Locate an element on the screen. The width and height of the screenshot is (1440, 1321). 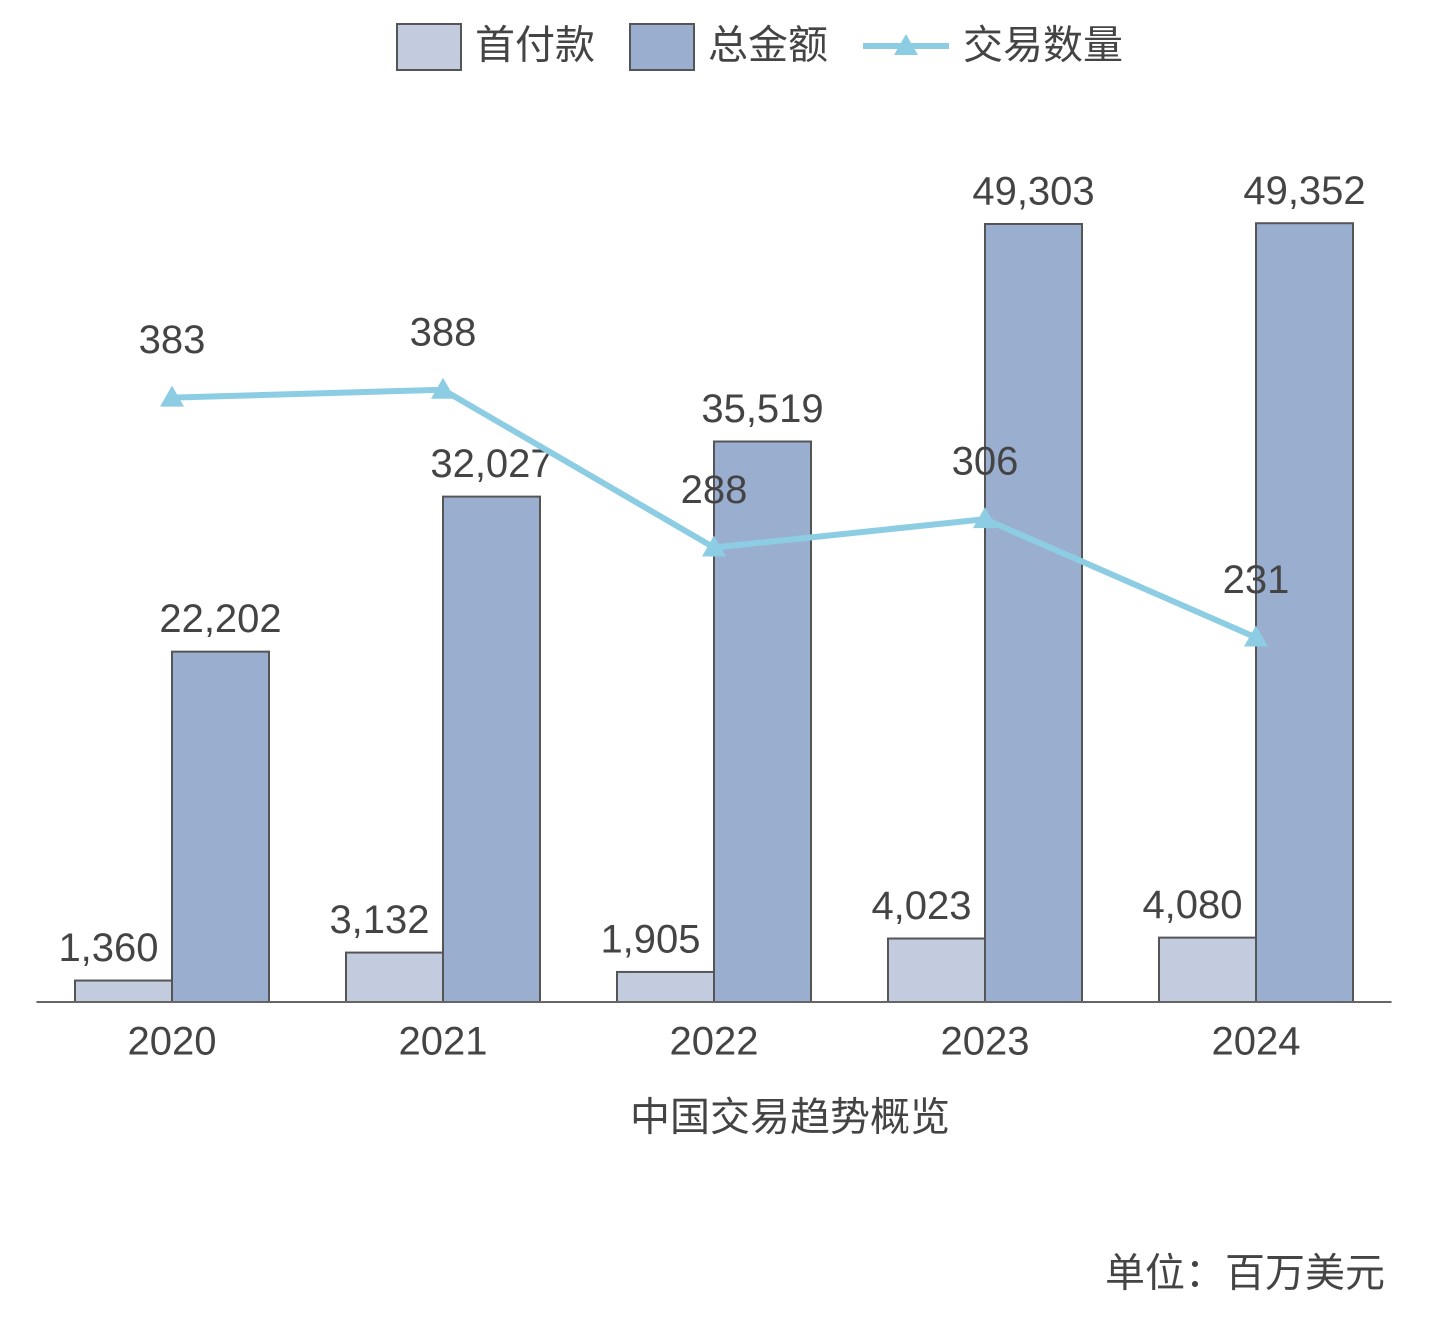
x-tick-label: 2022 is located at coordinates (714, 1042).